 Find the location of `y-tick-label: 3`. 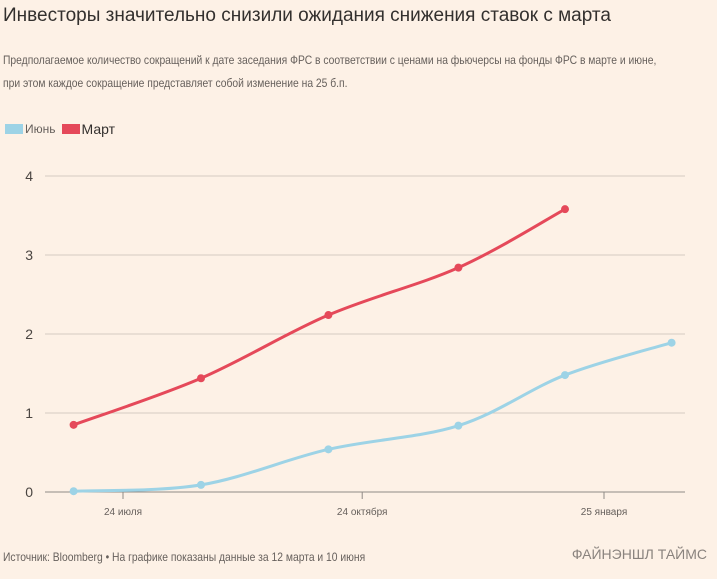

y-tick-label: 3 is located at coordinates (29, 255).